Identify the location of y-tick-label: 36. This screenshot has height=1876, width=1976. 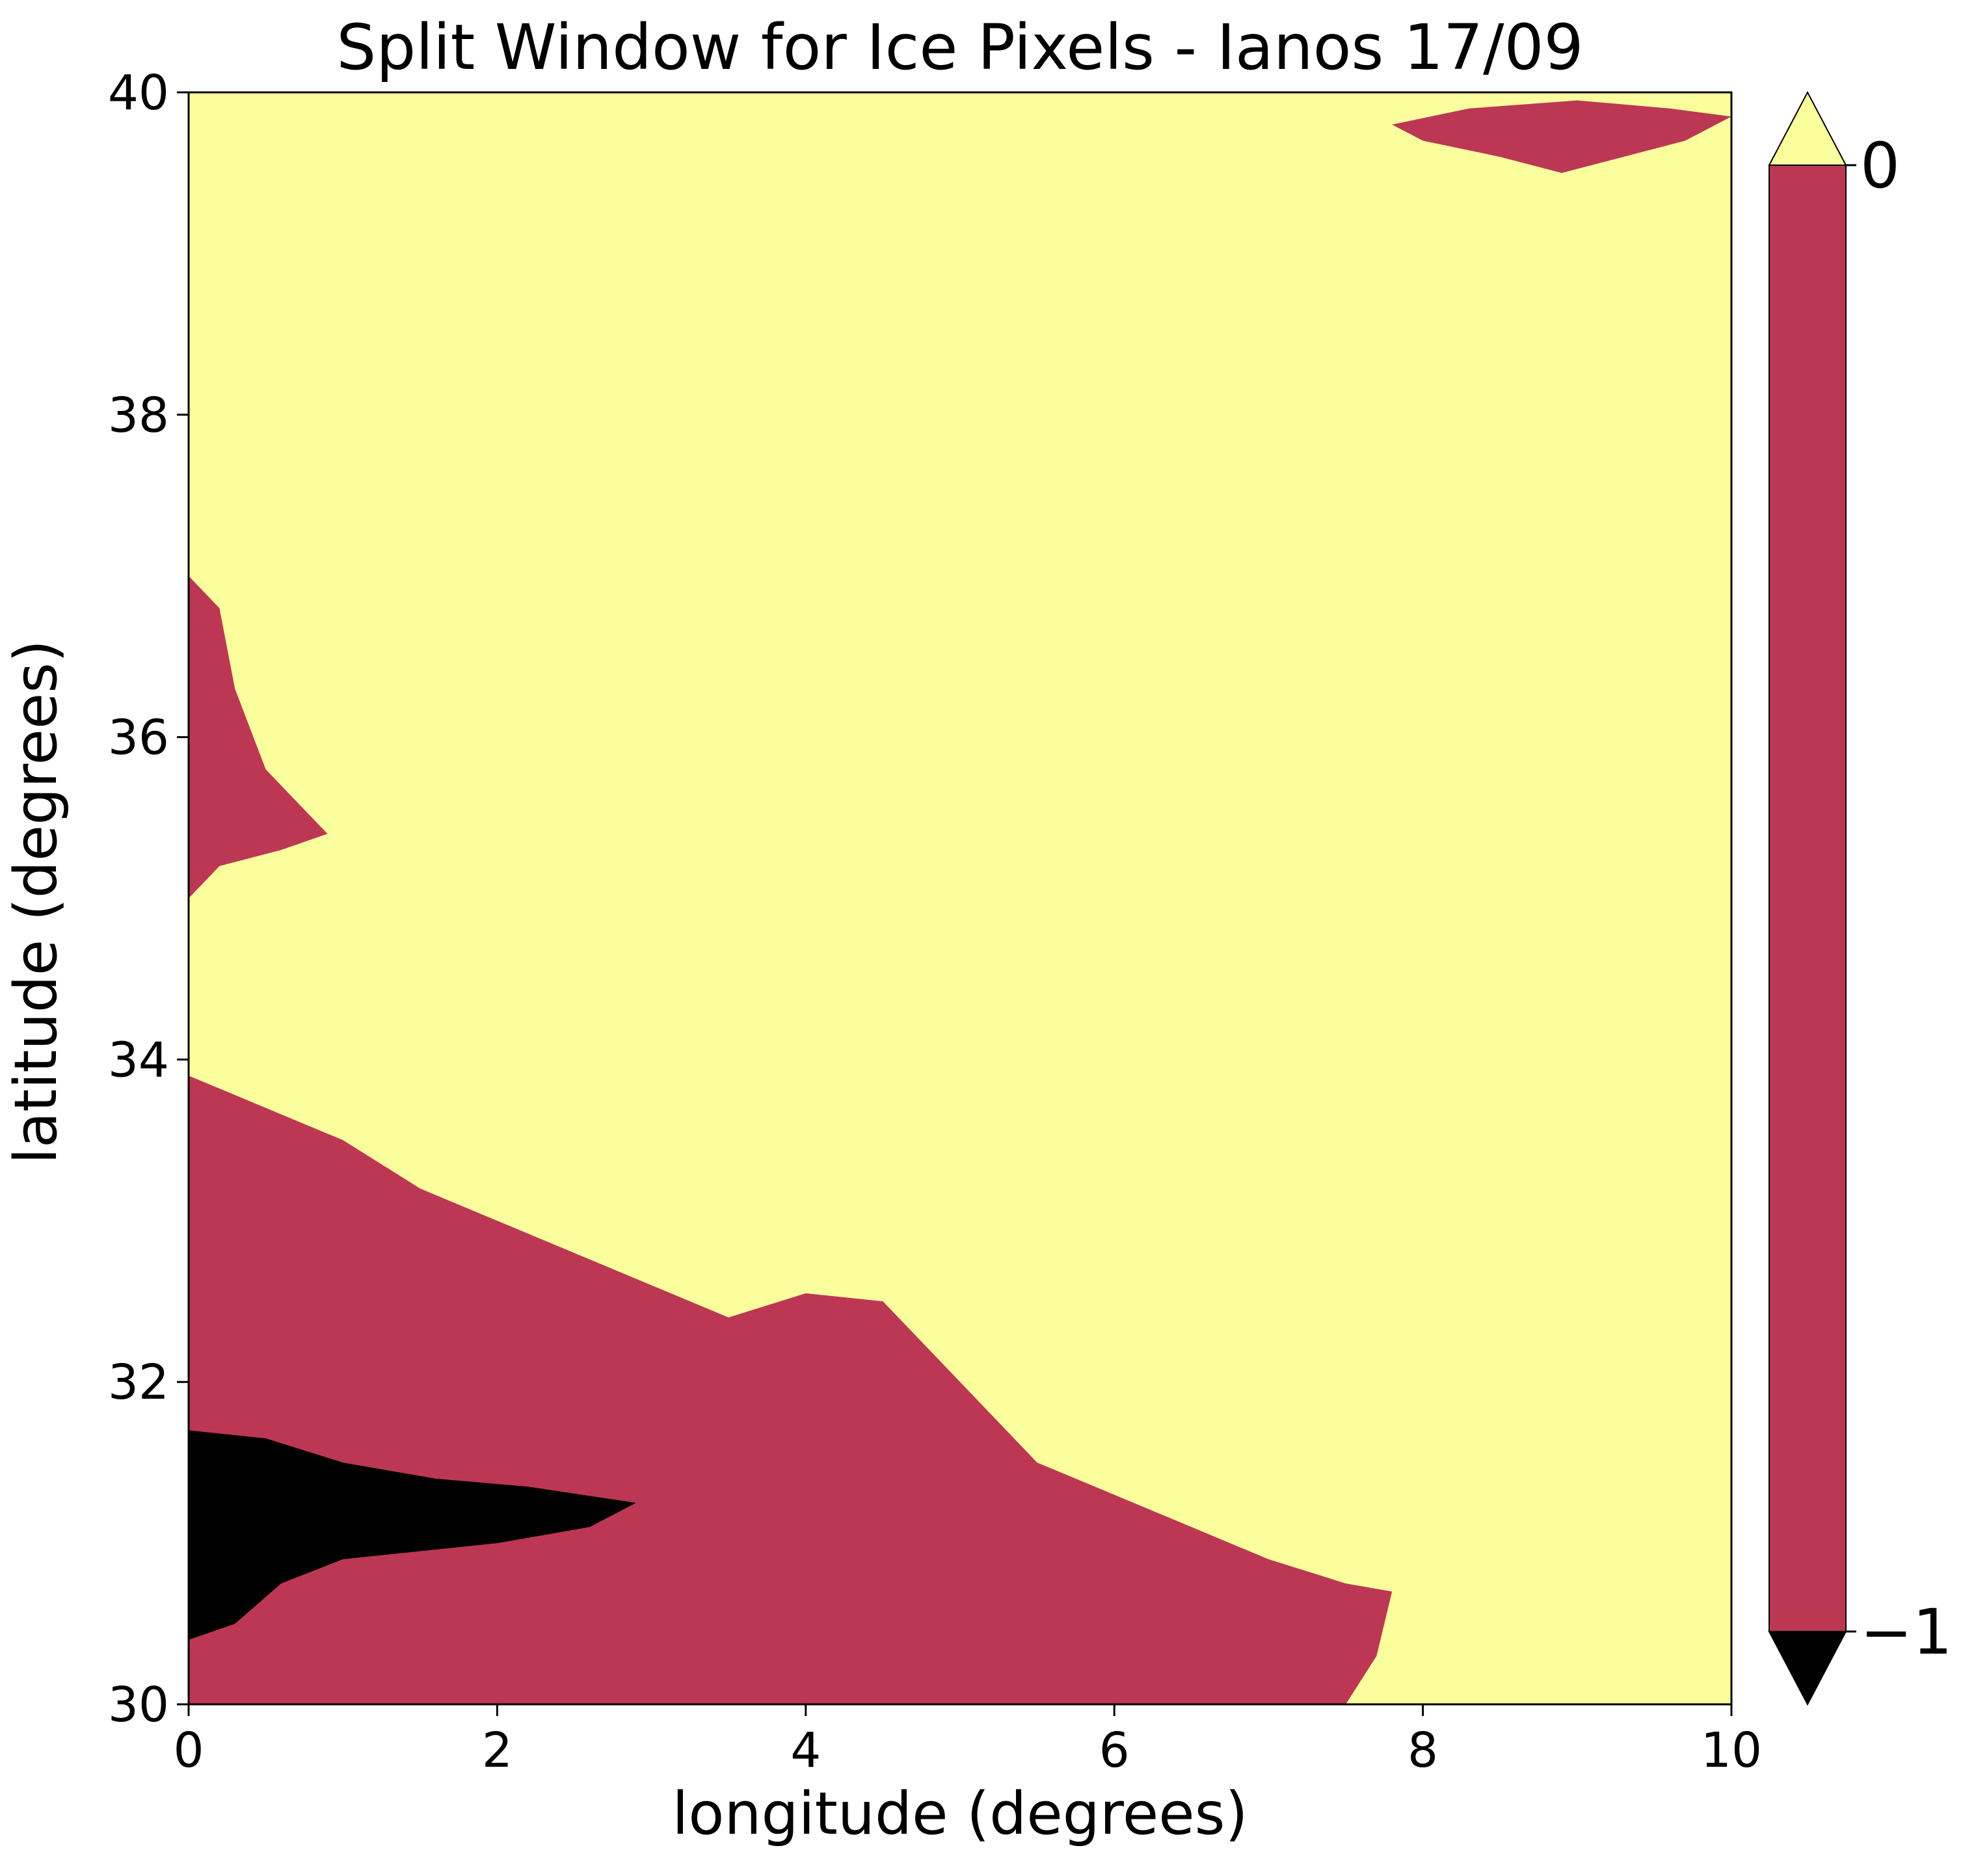
(138, 738).